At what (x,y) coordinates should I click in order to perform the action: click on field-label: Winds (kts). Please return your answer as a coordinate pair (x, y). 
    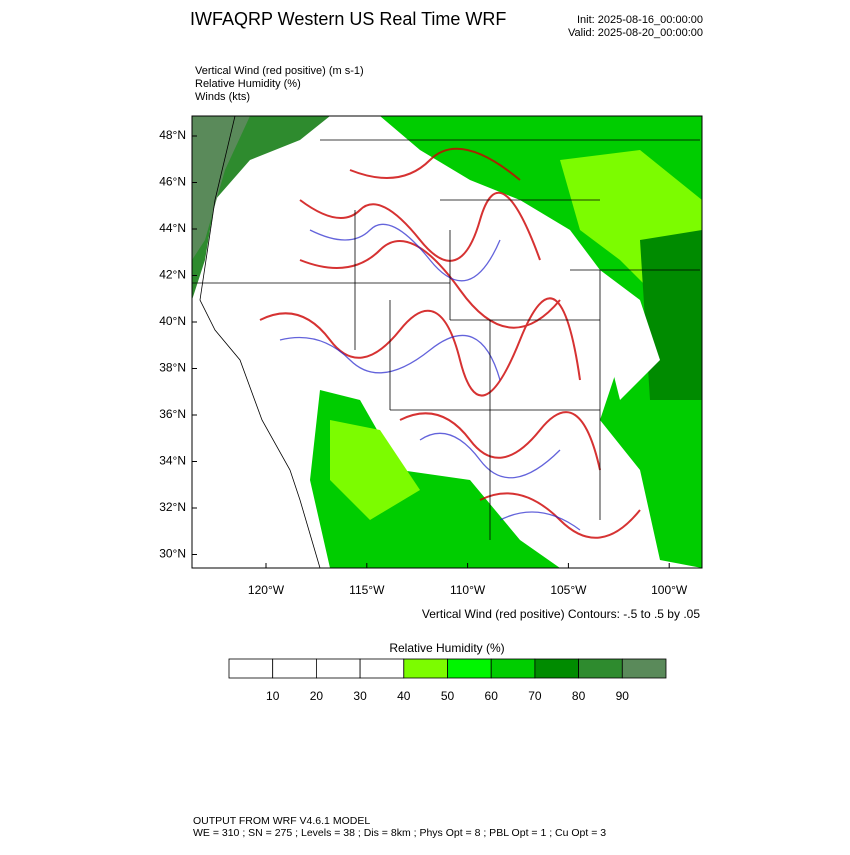
    Looking at the image, I should click on (222, 97).